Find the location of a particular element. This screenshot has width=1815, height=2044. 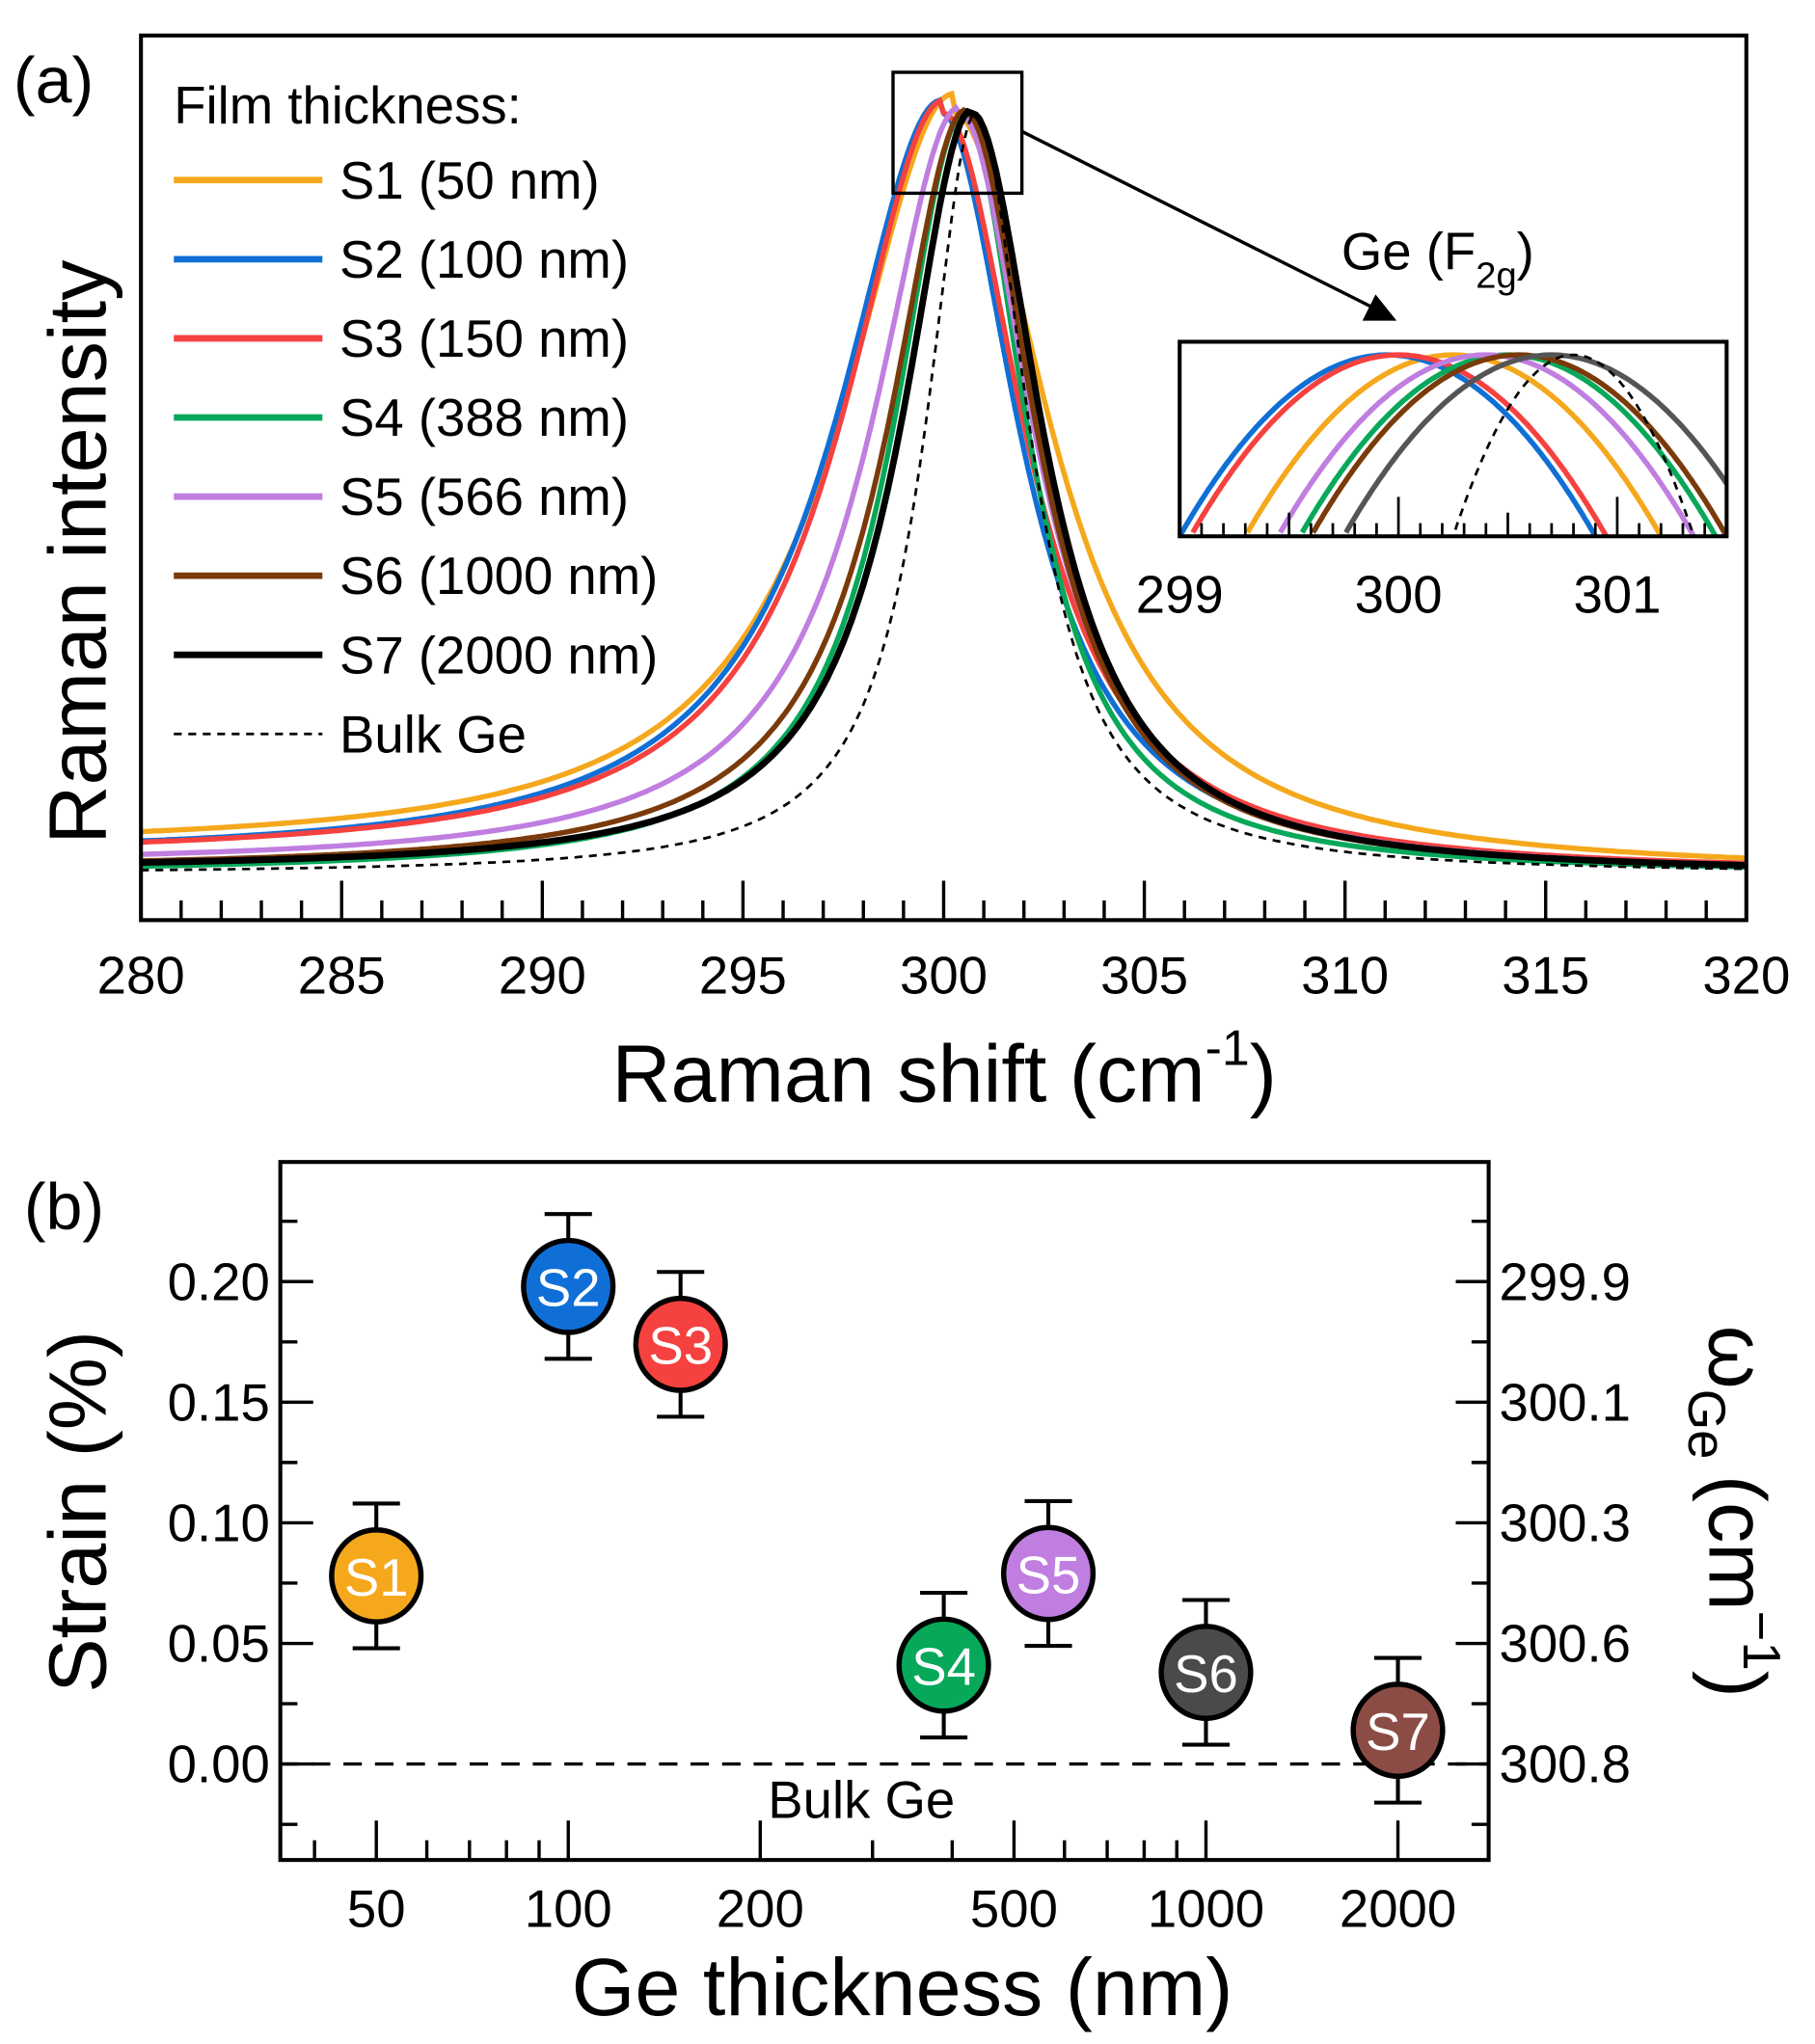

y-tick-label-0.00: 0.00 is located at coordinates (219, 1764).